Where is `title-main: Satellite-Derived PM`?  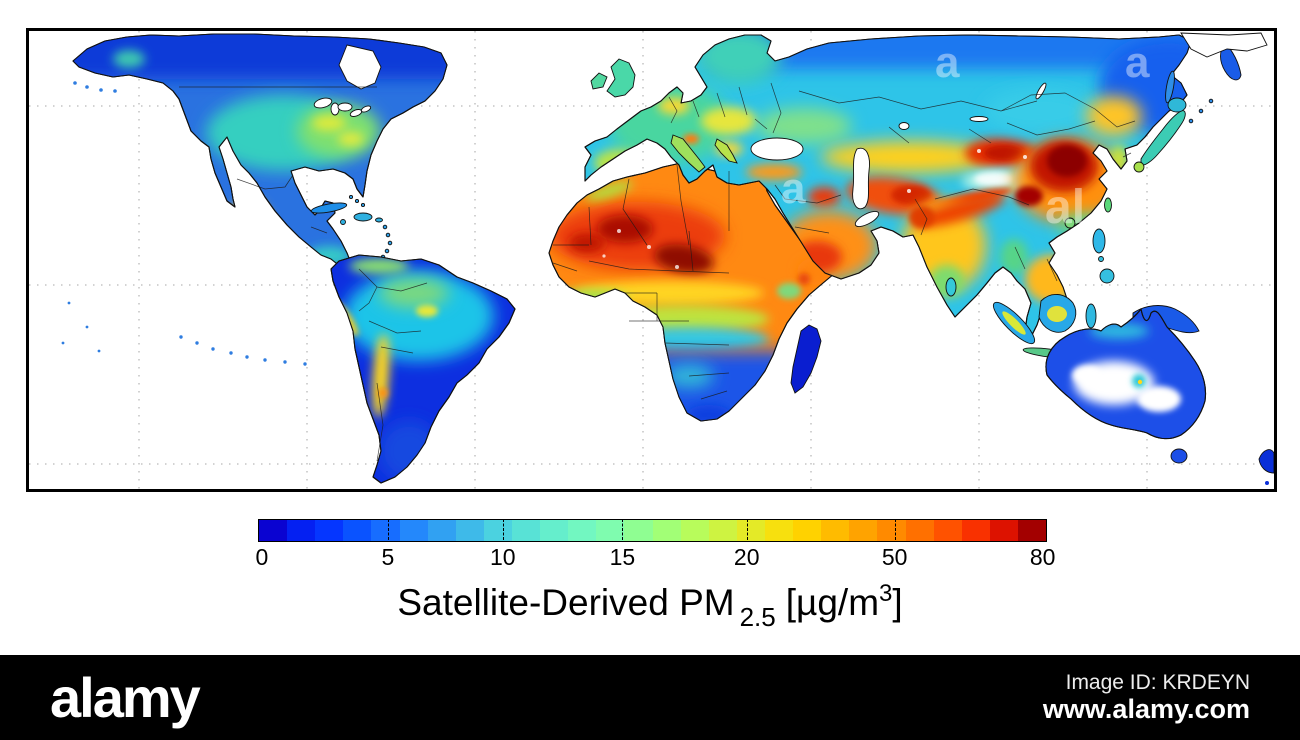 title-main: Satellite-Derived PM is located at coordinates (566, 602).